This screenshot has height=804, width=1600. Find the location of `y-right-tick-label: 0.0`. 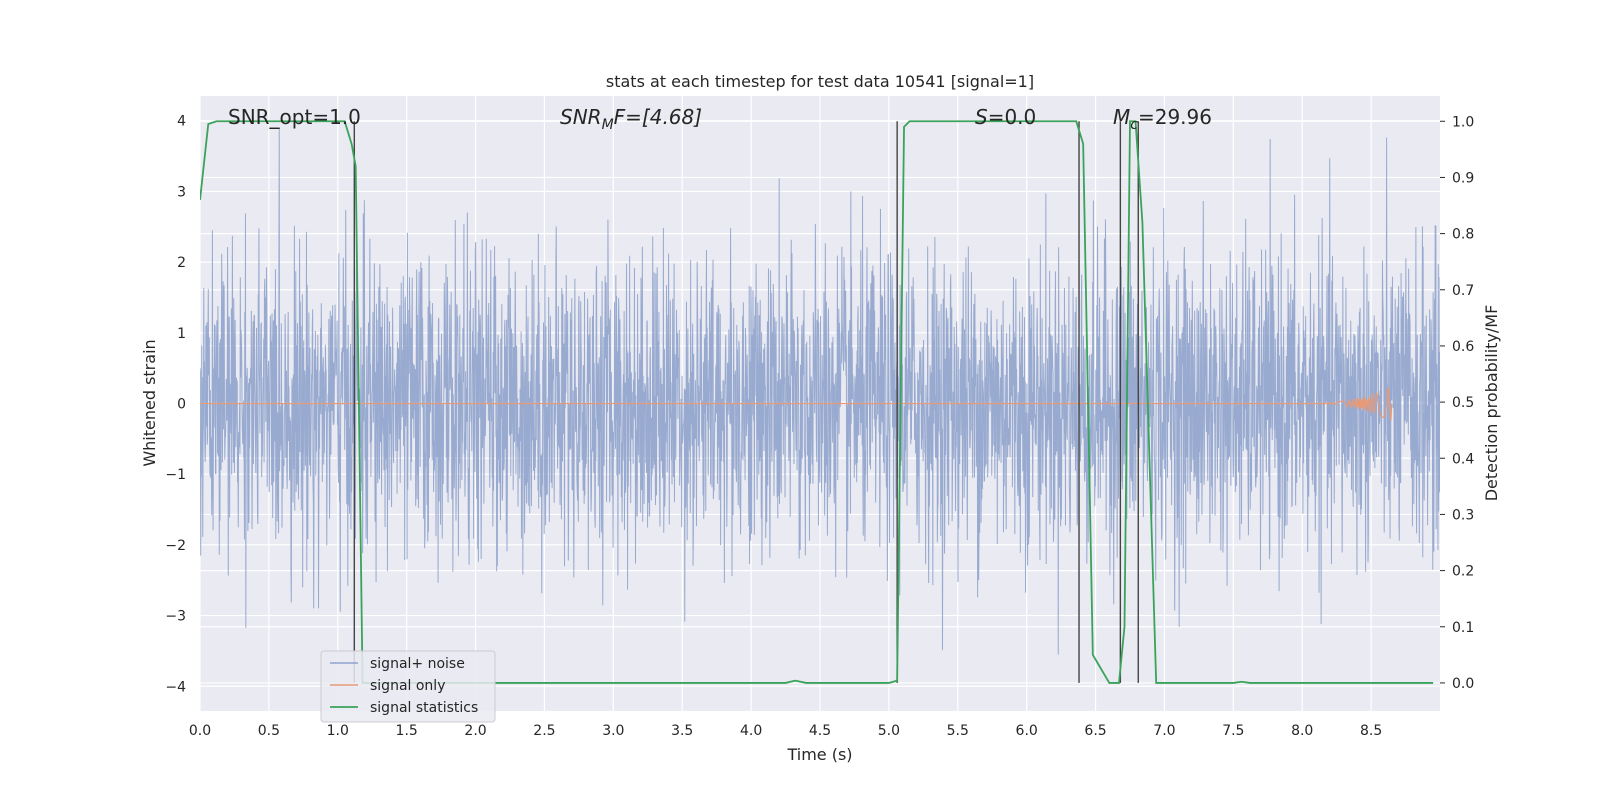

y-right-tick-label: 0.0 is located at coordinates (1463, 684).